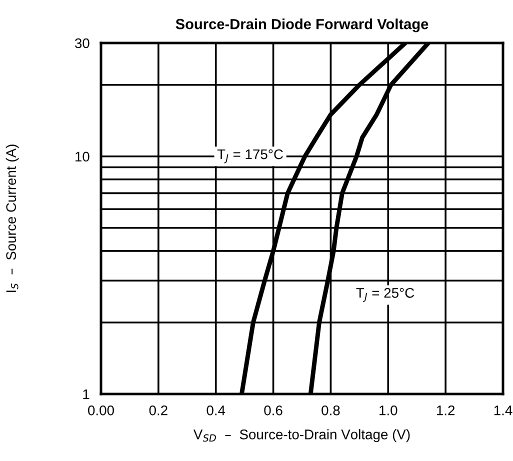 This screenshot has width=513, height=461. Describe the element at coordinates (385, 295) in the screenshot. I see `text: T$_{J}$ = 25°C` at that location.